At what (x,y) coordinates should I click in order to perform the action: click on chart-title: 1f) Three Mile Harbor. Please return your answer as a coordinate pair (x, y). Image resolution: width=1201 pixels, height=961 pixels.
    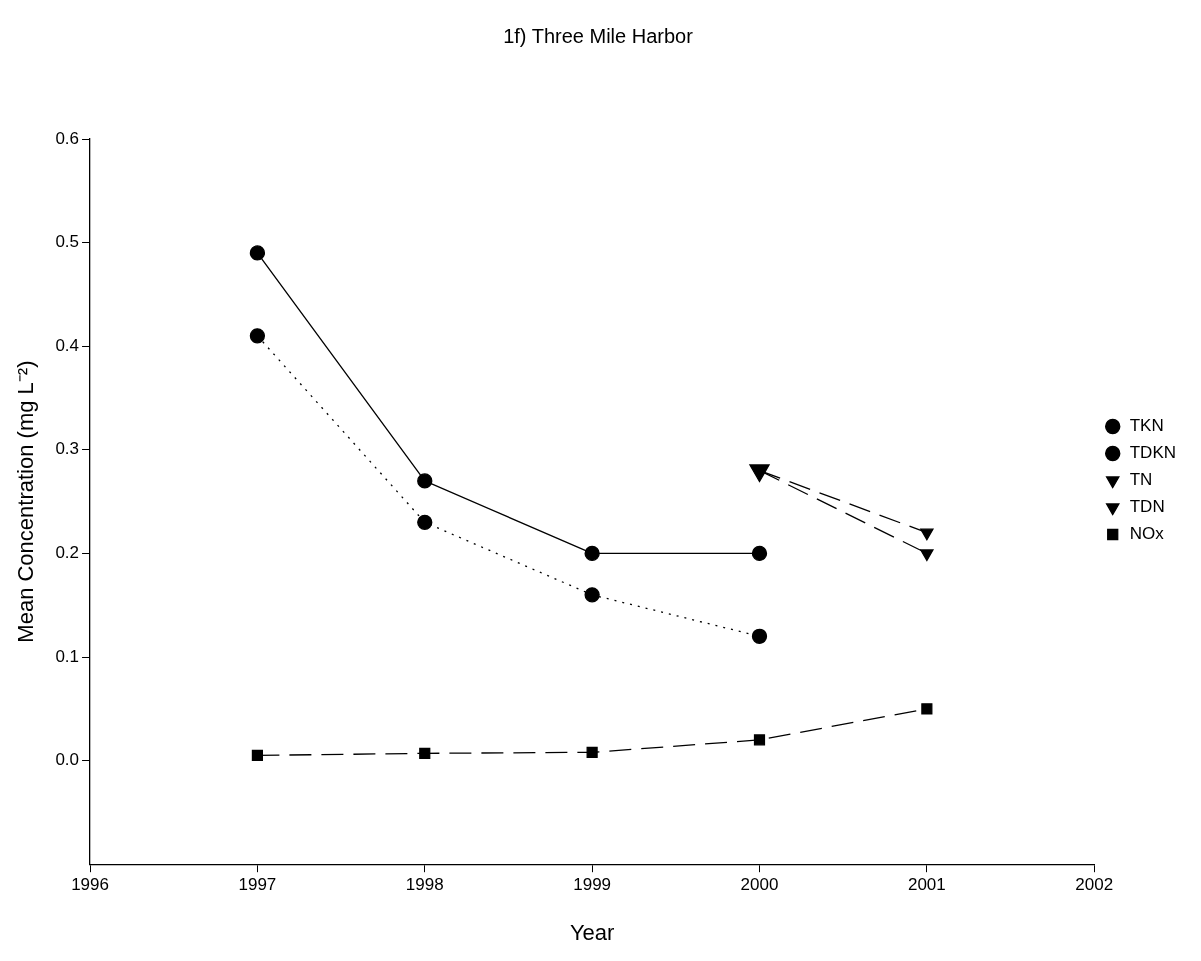
    Looking at the image, I should click on (598, 35).